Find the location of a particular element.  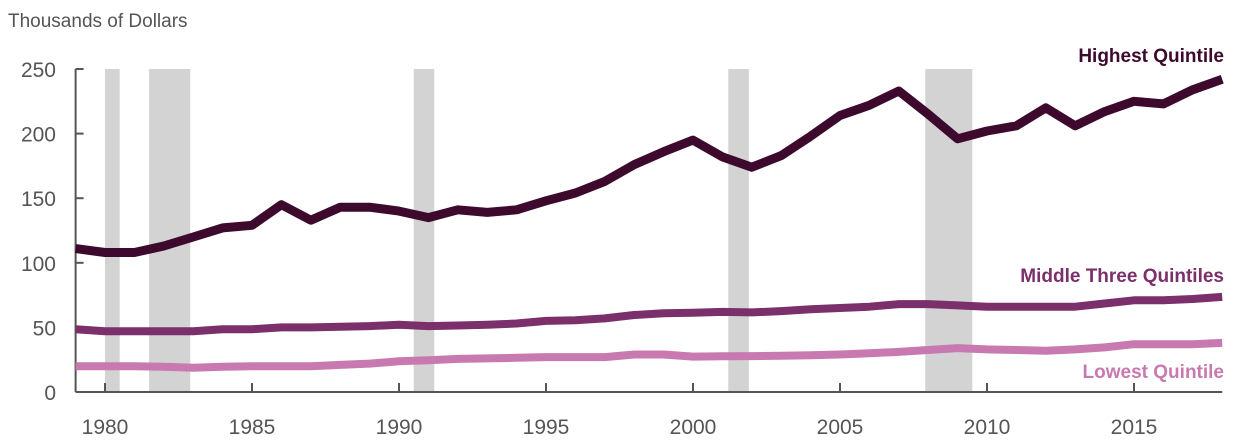

x-tick-label: 1985 is located at coordinates (252, 427).